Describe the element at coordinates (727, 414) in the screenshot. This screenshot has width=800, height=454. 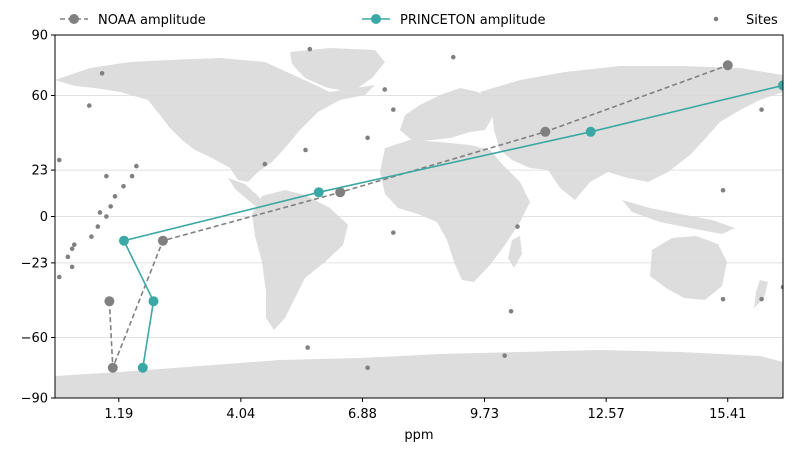
I see `x-tick-label: 15.41` at that location.